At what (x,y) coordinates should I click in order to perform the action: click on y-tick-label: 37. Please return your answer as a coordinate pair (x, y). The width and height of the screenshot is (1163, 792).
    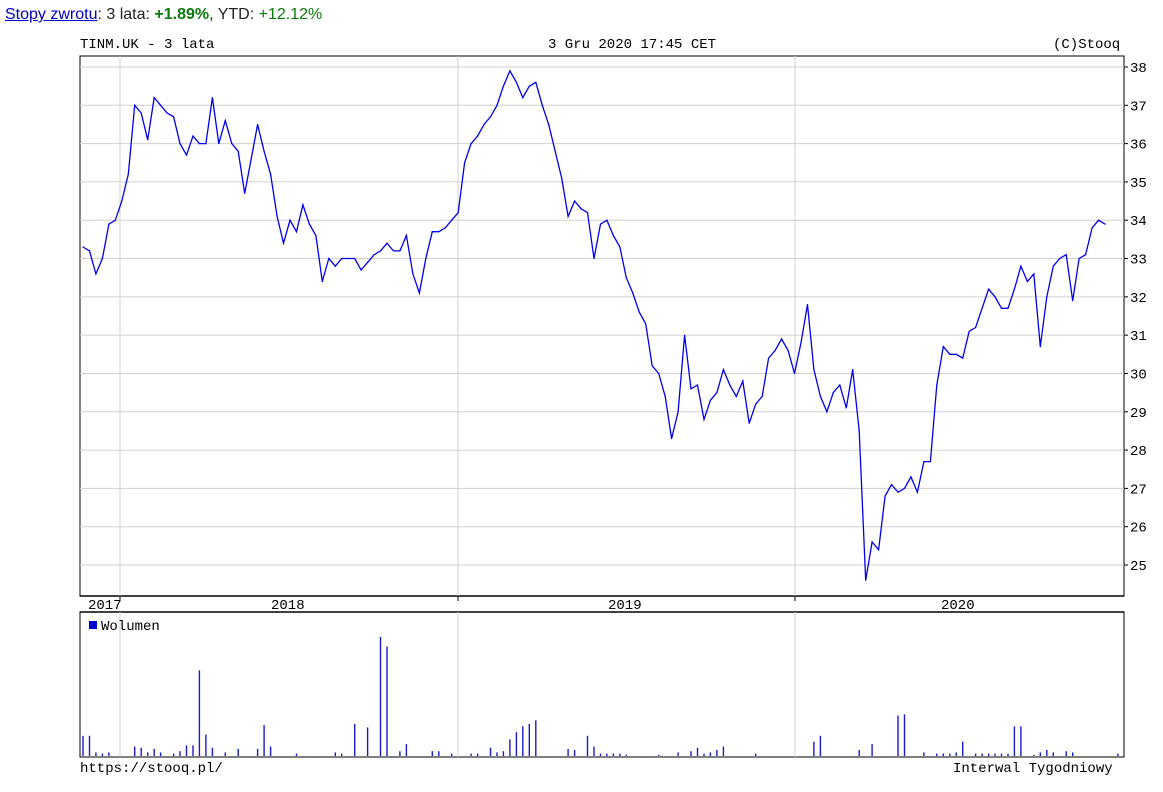
    Looking at the image, I should click on (1138, 107).